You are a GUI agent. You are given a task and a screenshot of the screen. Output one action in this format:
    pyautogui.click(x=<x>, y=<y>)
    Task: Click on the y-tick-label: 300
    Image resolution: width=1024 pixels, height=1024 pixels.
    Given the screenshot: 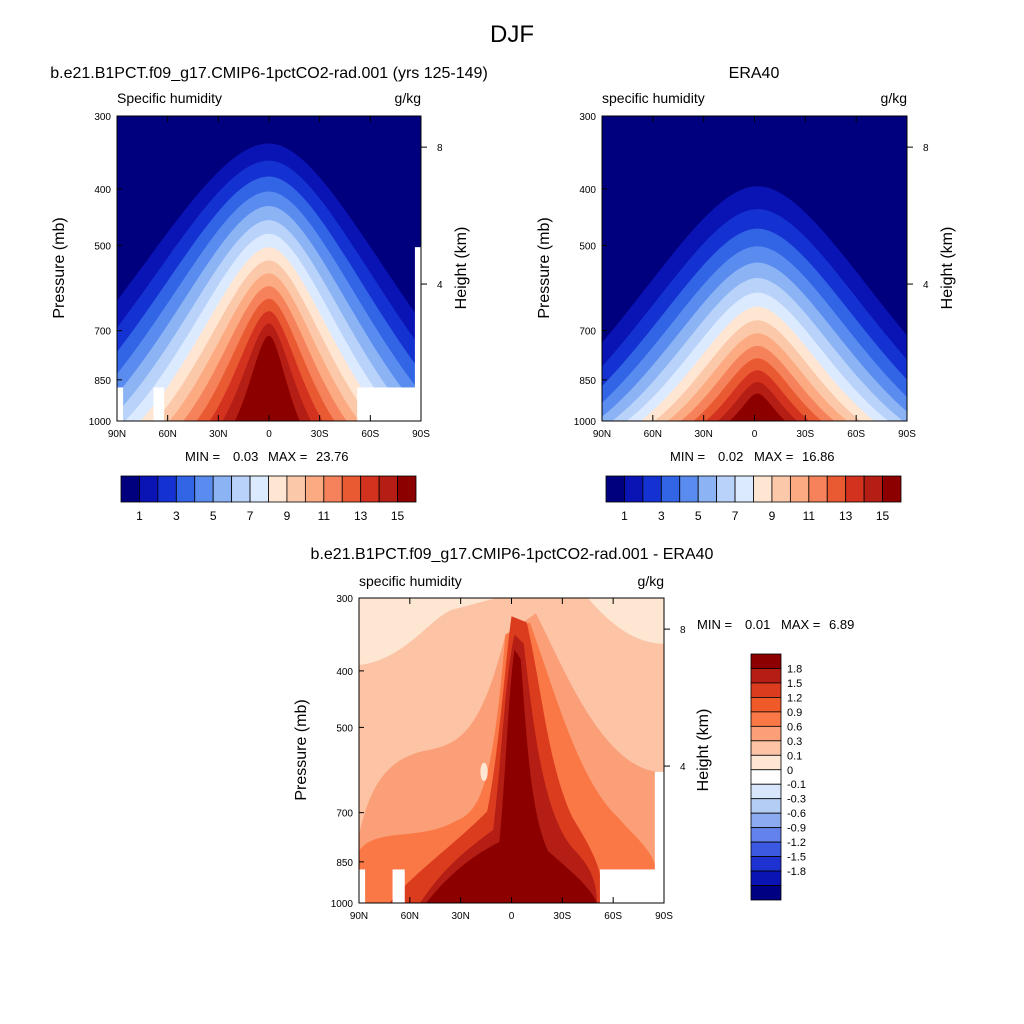 What is the action you would take?
    pyautogui.click(x=102, y=117)
    